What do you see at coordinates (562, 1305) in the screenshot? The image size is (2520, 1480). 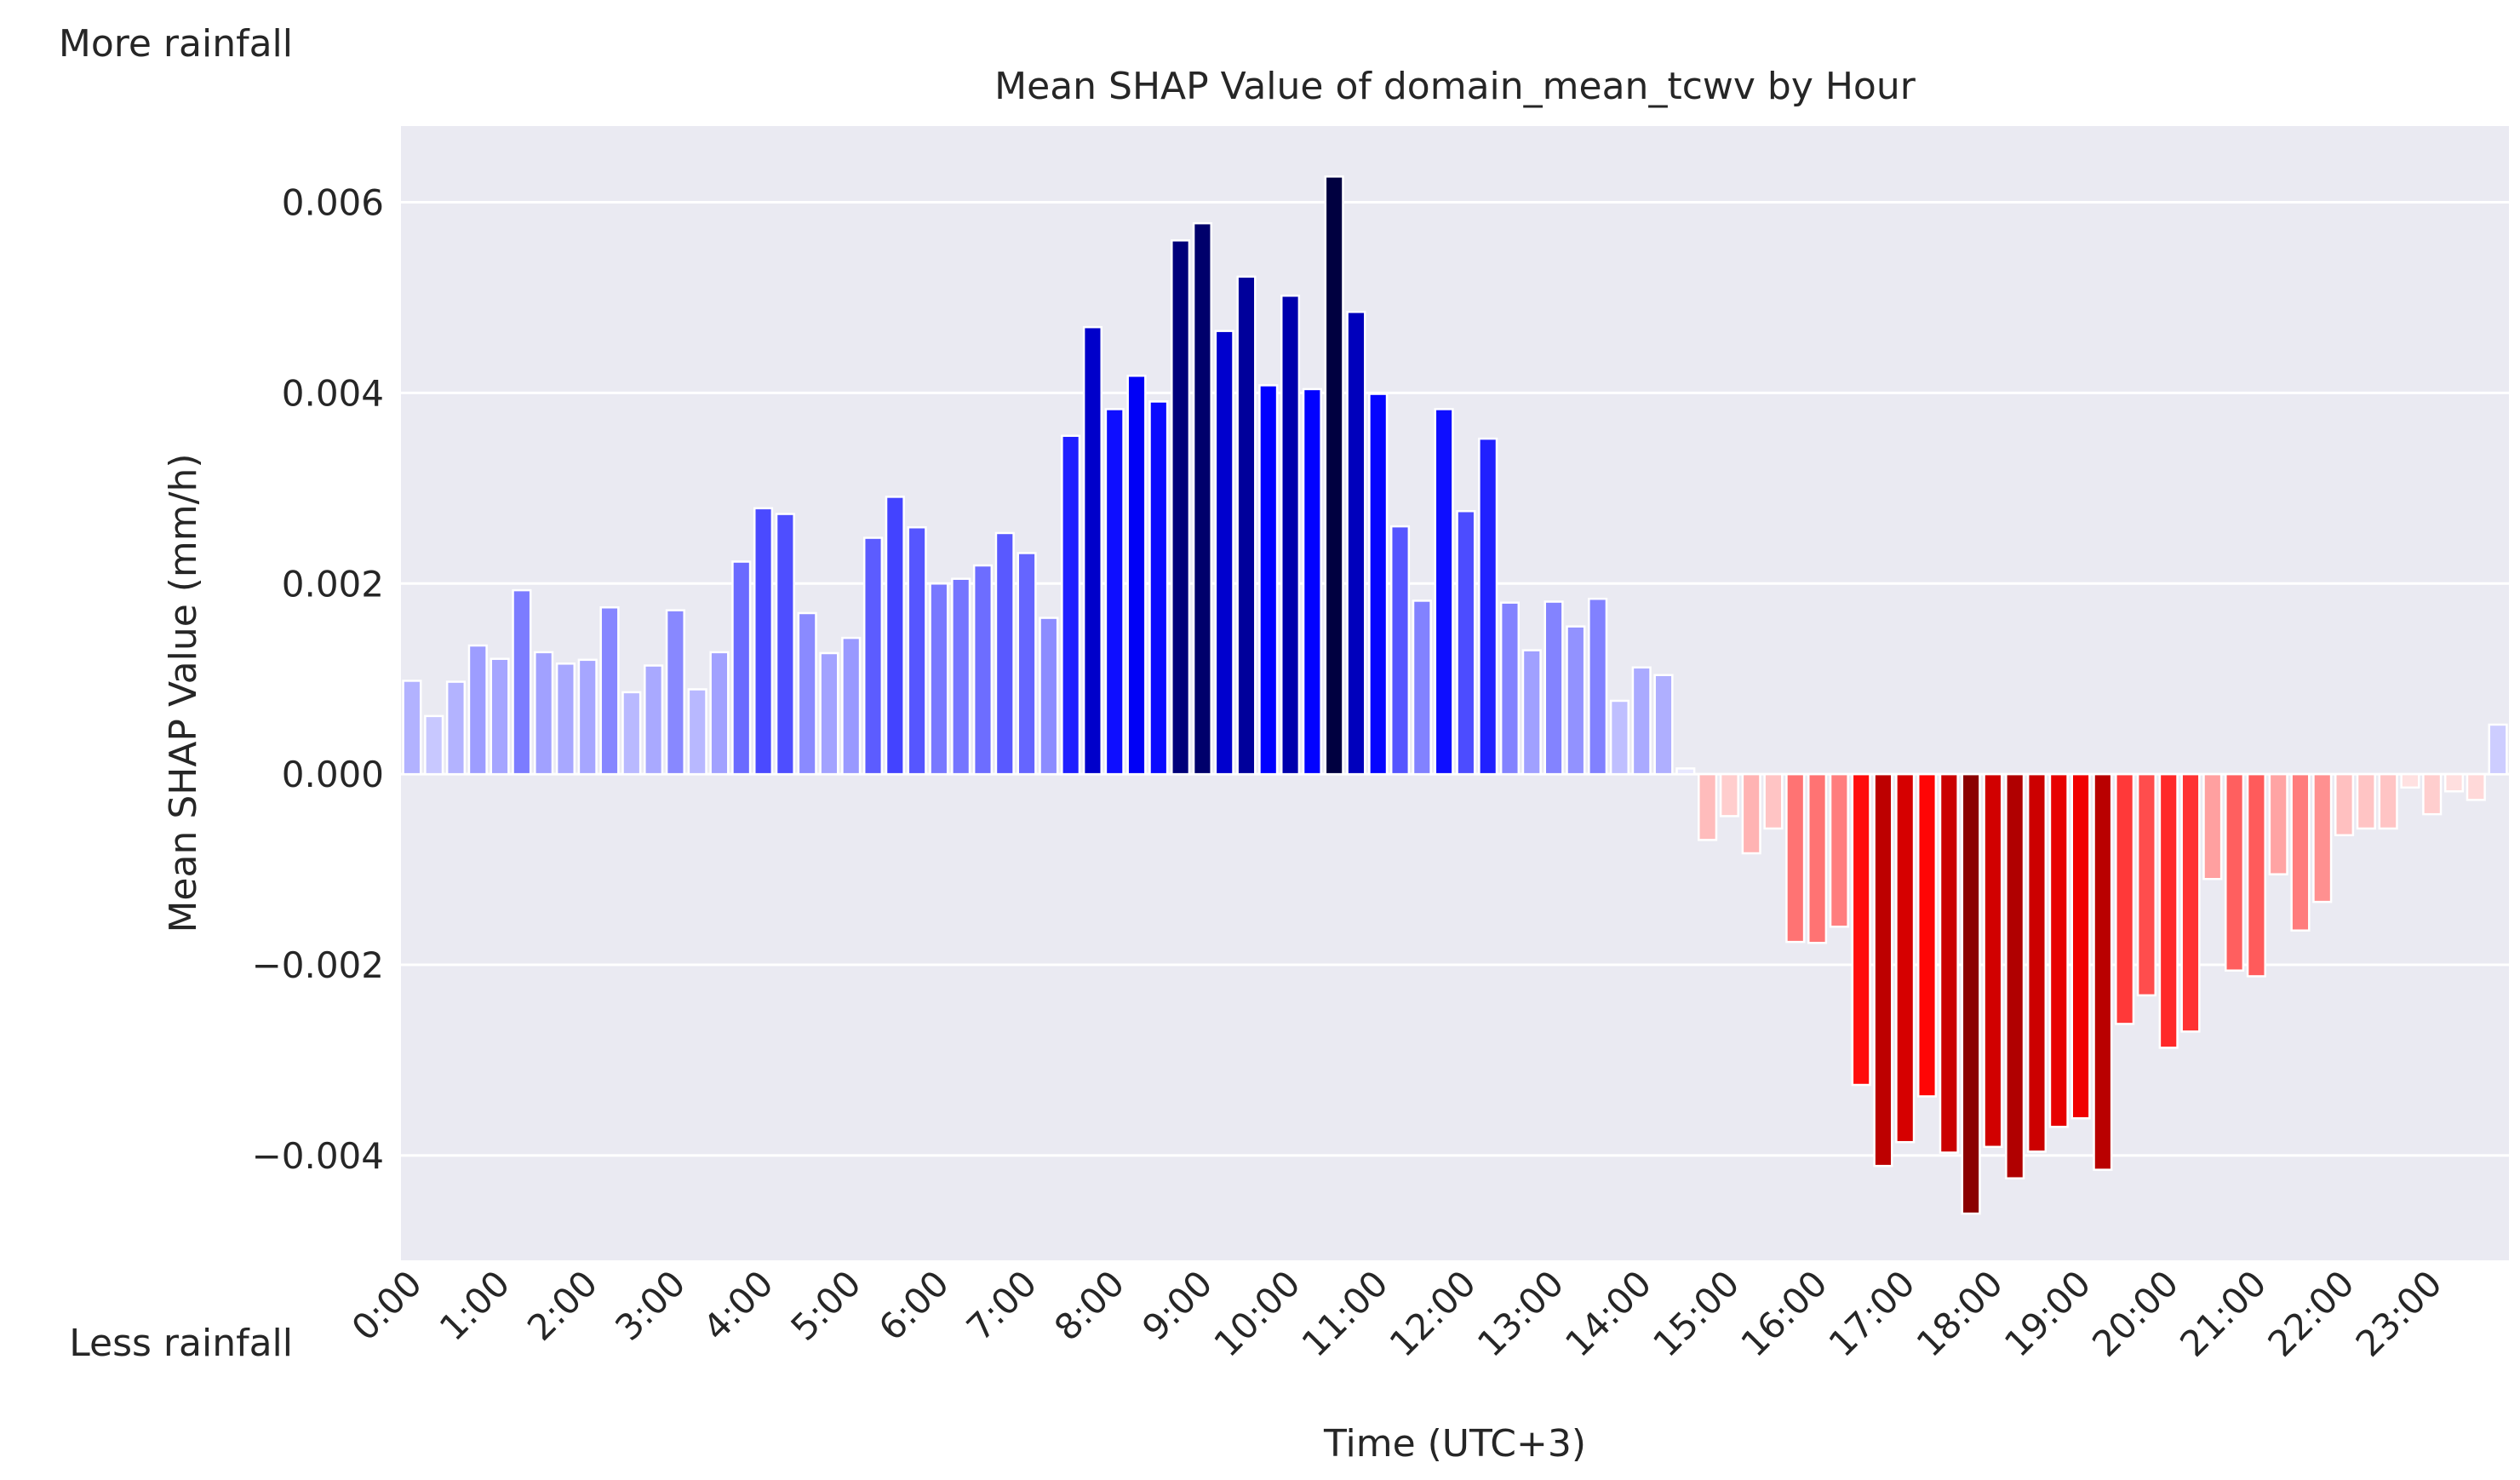 I see `x-tick-label: 2:00` at bounding box center [562, 1305].